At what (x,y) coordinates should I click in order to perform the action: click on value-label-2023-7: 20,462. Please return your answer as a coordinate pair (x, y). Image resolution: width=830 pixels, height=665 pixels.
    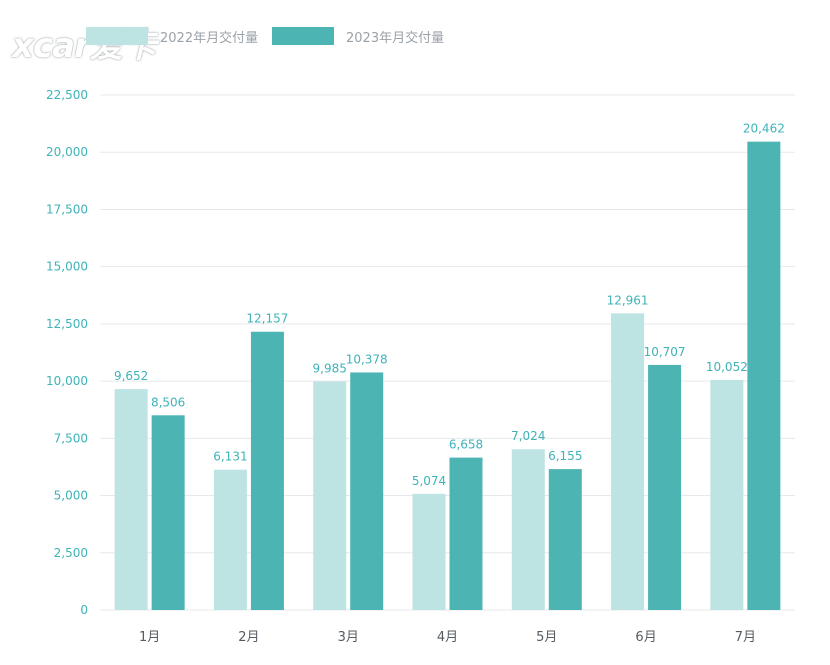
    Looking at the image, I should click on (764, 129).